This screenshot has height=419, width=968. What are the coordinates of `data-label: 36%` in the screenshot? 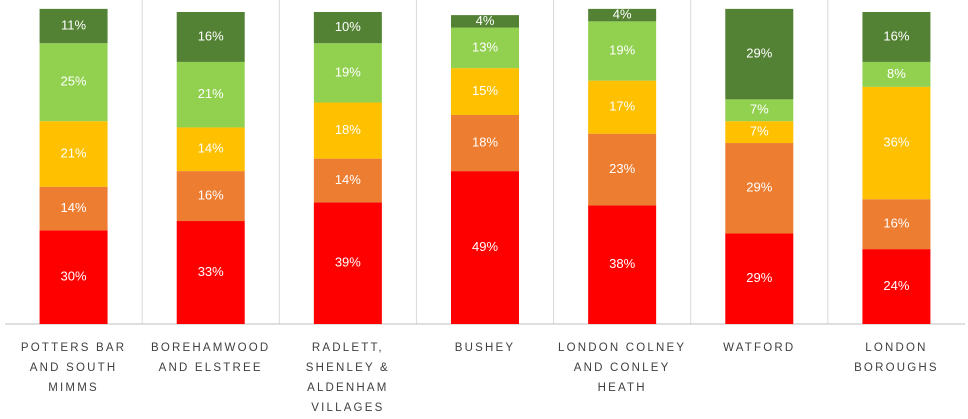 It's located at (896, 141).